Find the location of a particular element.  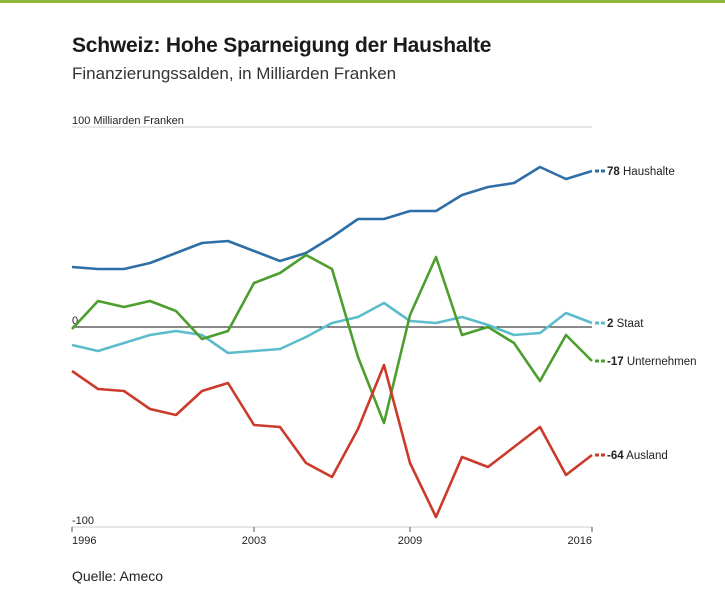

end-label-name-unternehmen: Unternehmen is located at coordinates (660, 362).